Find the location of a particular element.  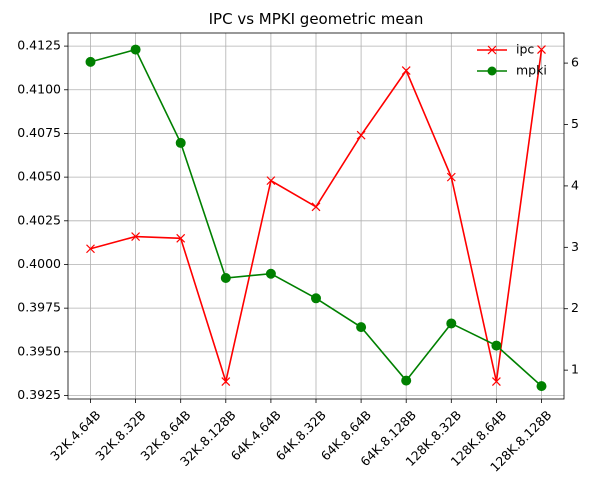

legend-ipc-marker is located at coordinates (492, 50).